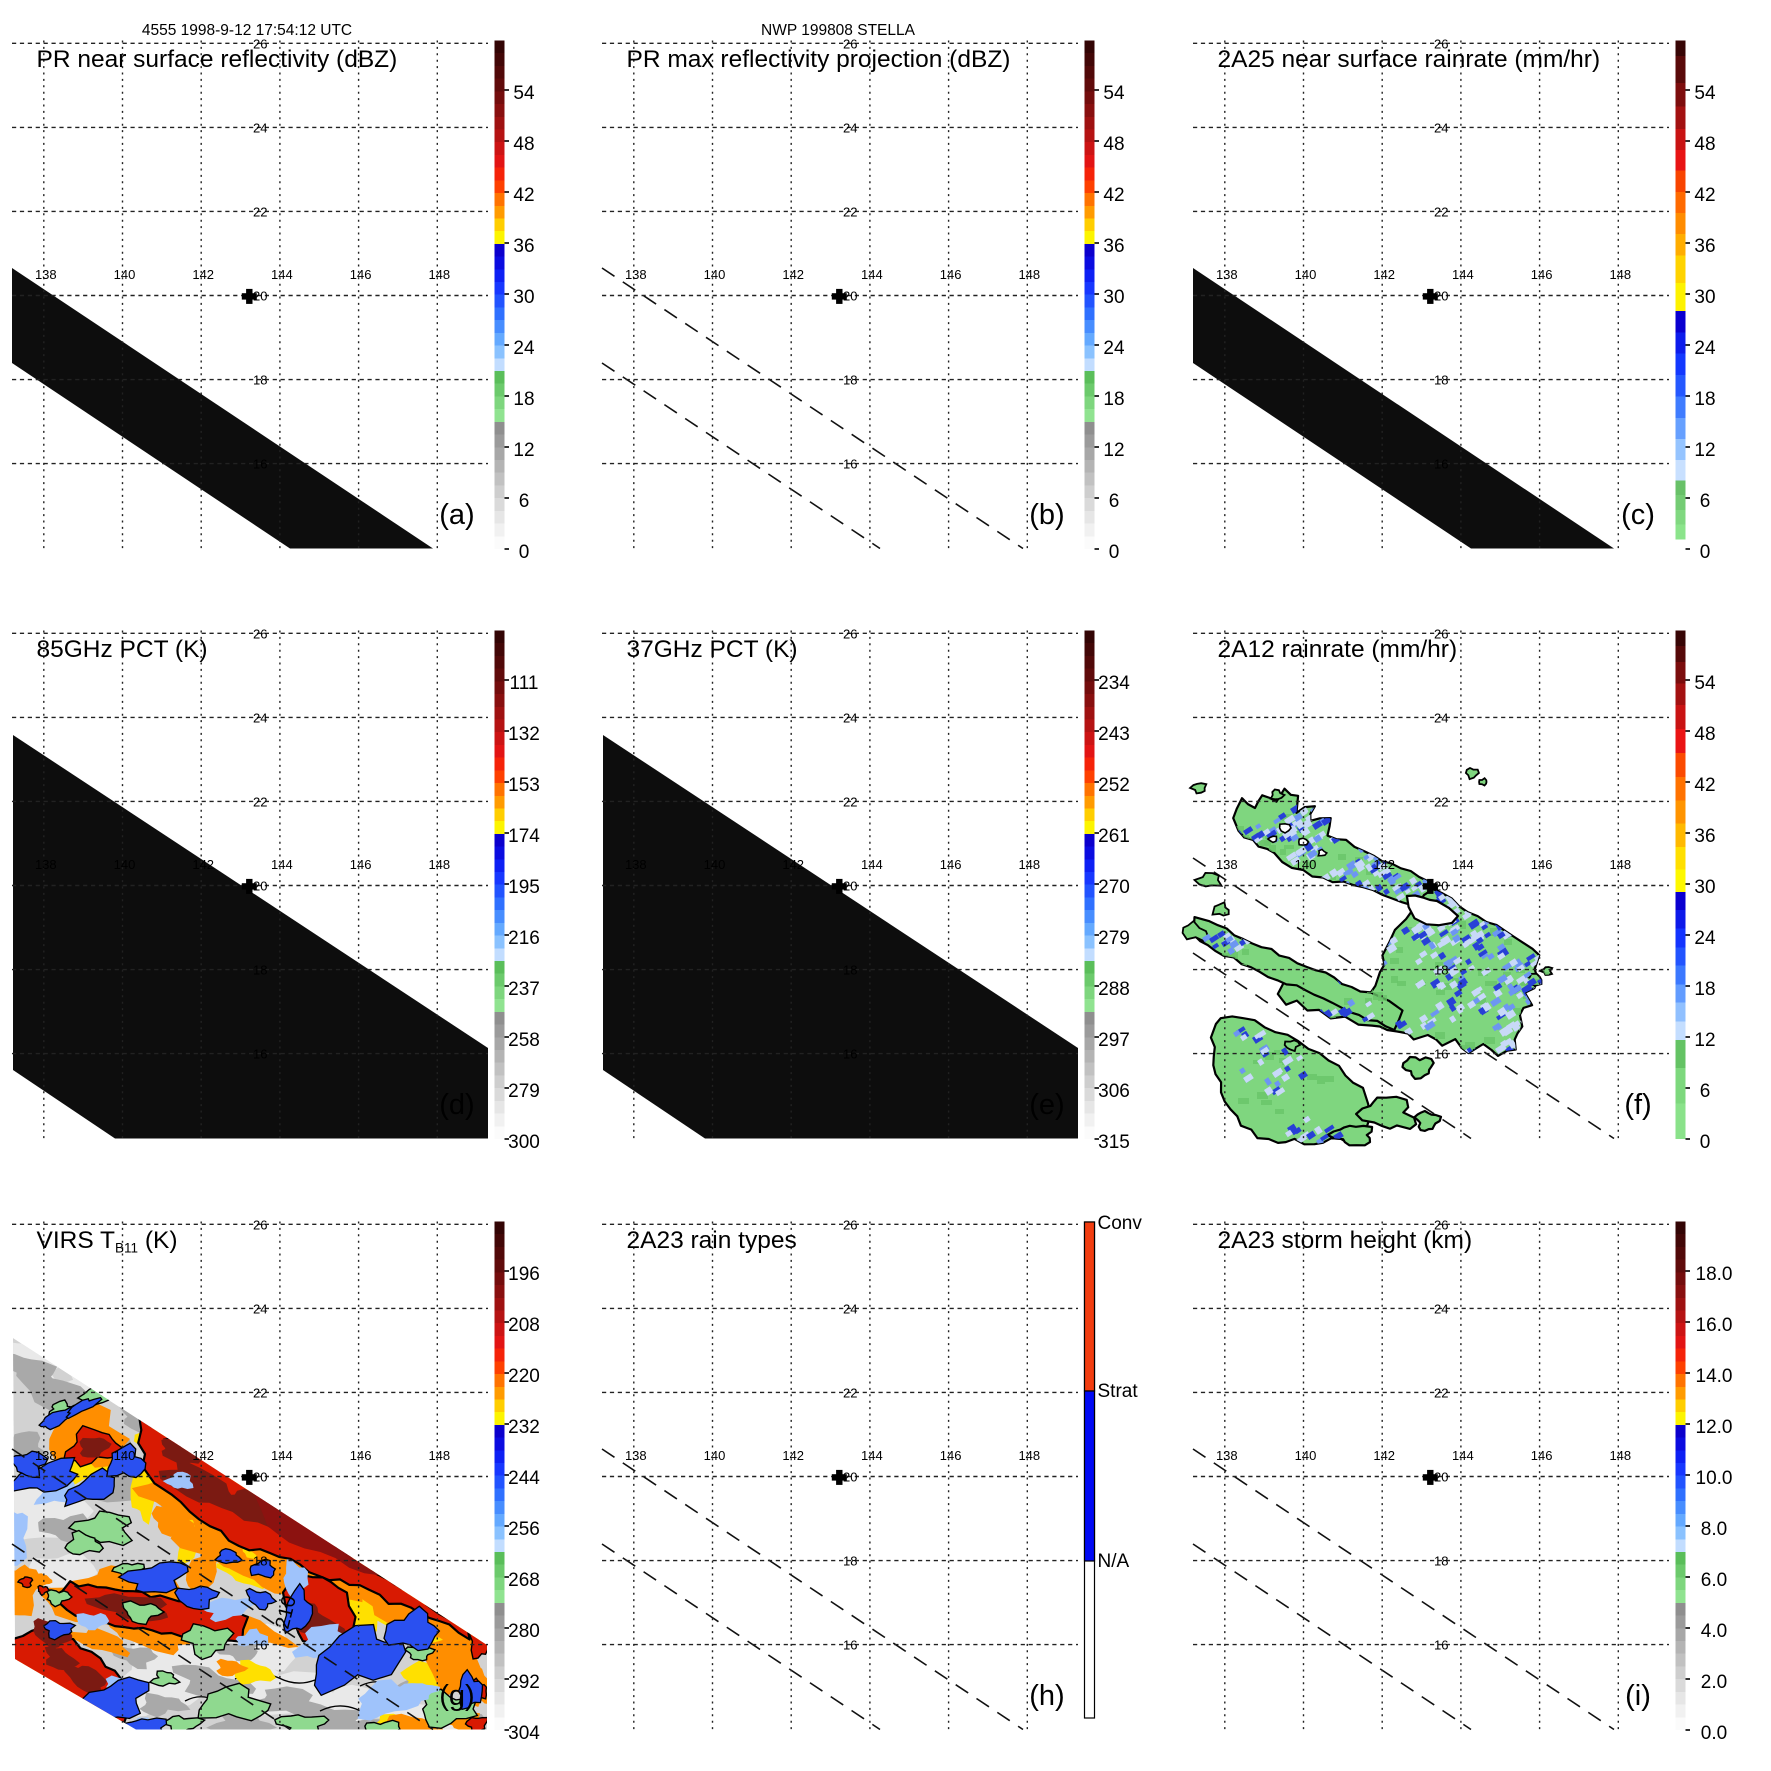 This screenshot has height=1771, width=1771. I want to click on svg-text: (g), so click(456, 1696).